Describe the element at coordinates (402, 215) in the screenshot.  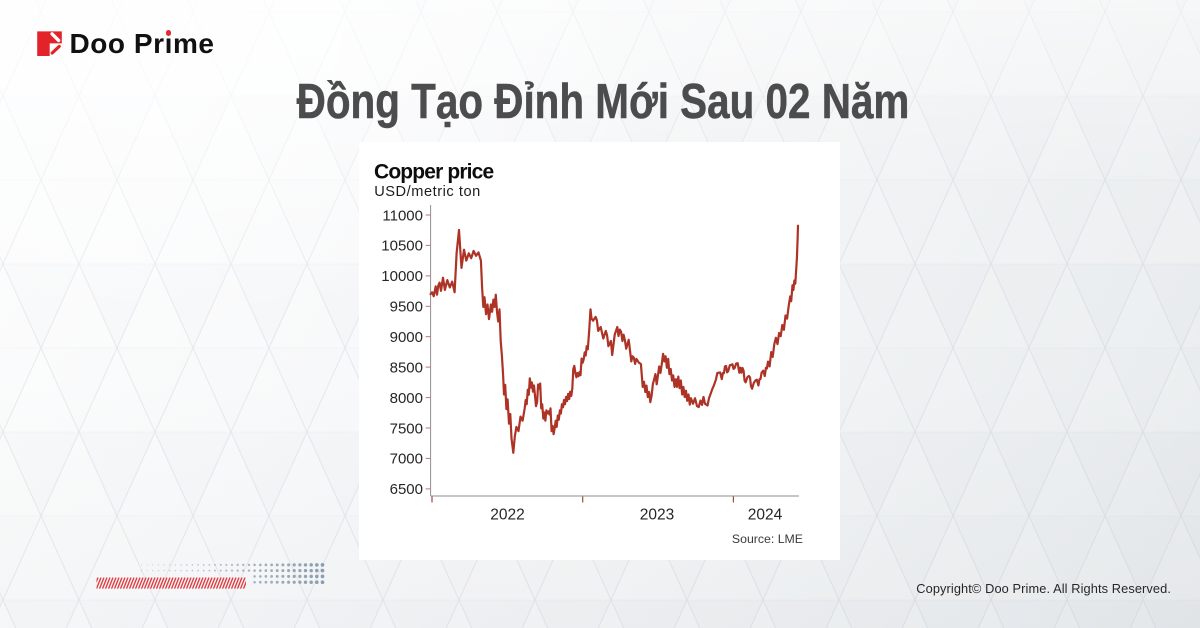
I see `svg-text: 11000` at that location.